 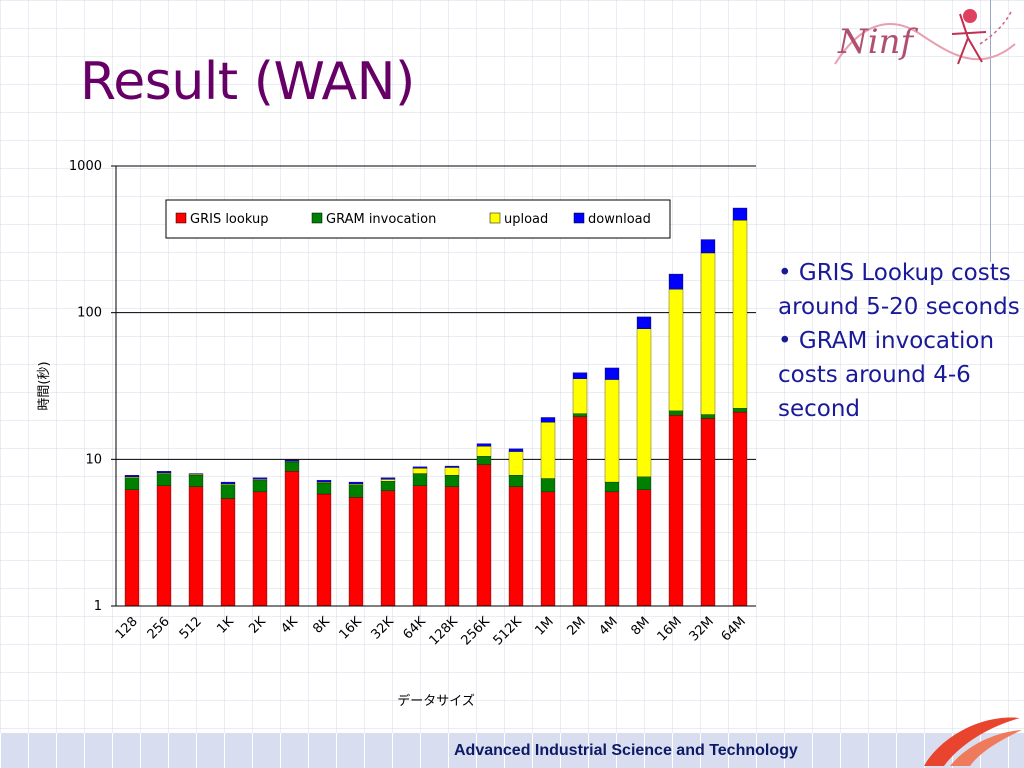 What do you see at coordinates (382, 628) in the screenshot?
I see `x-tick-label: 32K` at bounding box center [382, 628].